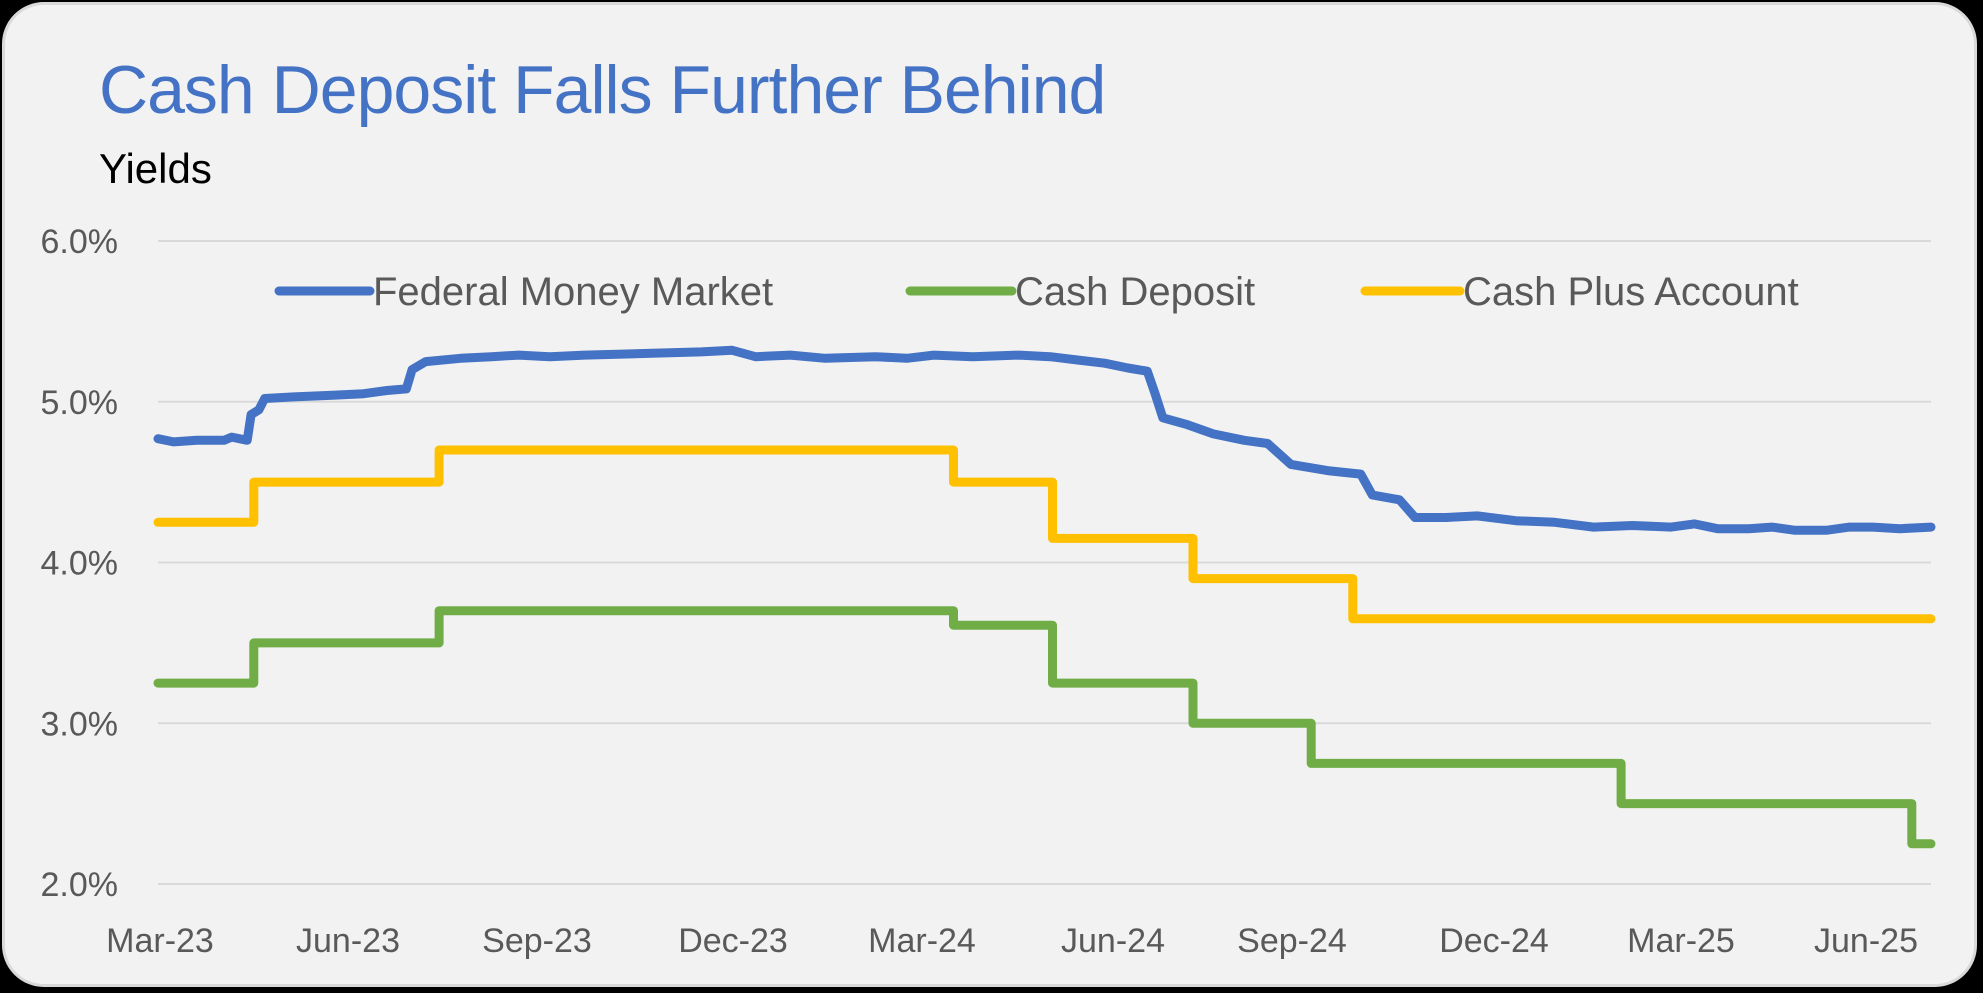 The height and width of the screenshot is (993, 1983). Describe the element at coordinates (537, 941) in the screenshot. I see `x-tick-label: Sep-23` at that location.